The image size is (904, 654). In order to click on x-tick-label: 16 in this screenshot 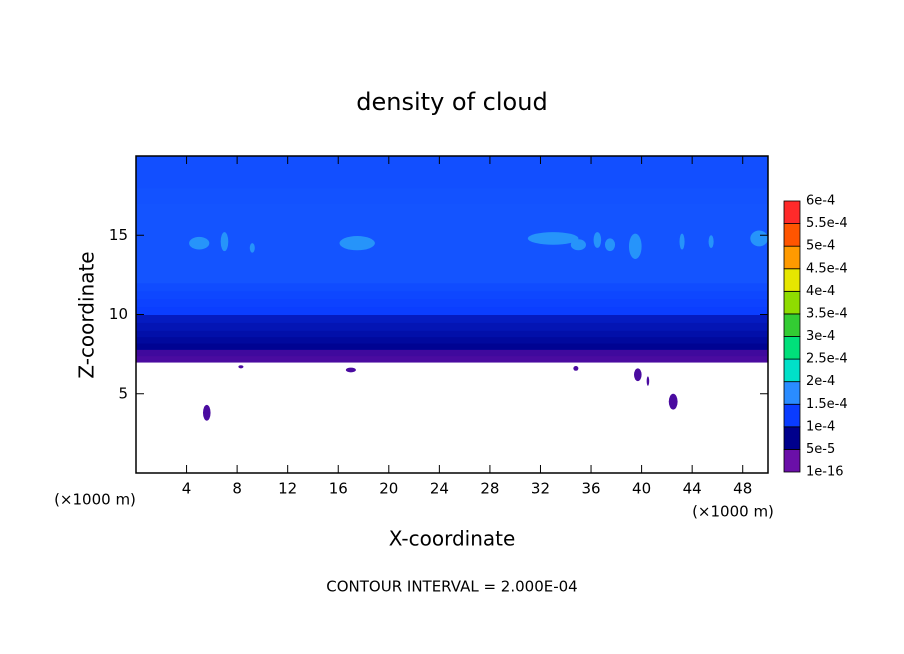, I will do `click(338, 489)`.